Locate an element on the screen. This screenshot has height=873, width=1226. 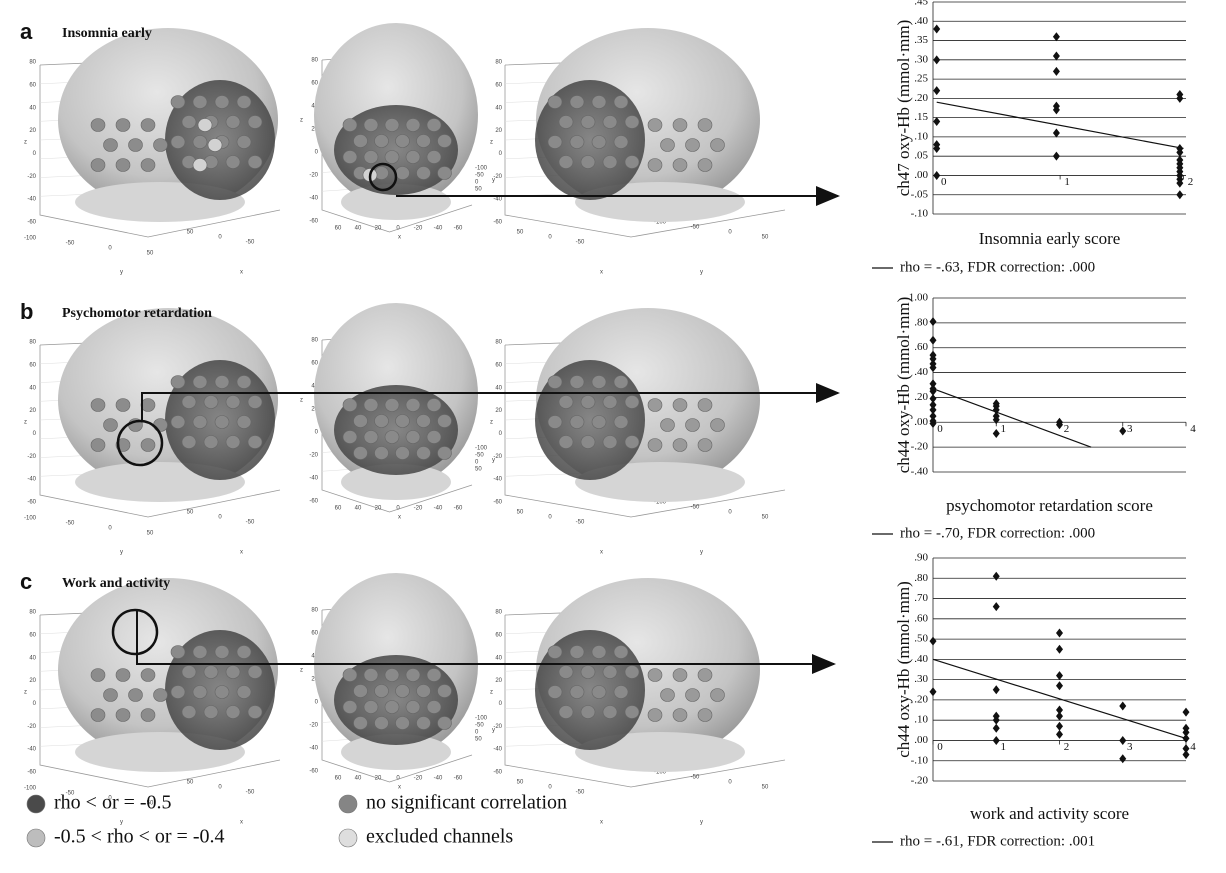
y-tick-label: 1.00 is located at coordinates (919, 298).